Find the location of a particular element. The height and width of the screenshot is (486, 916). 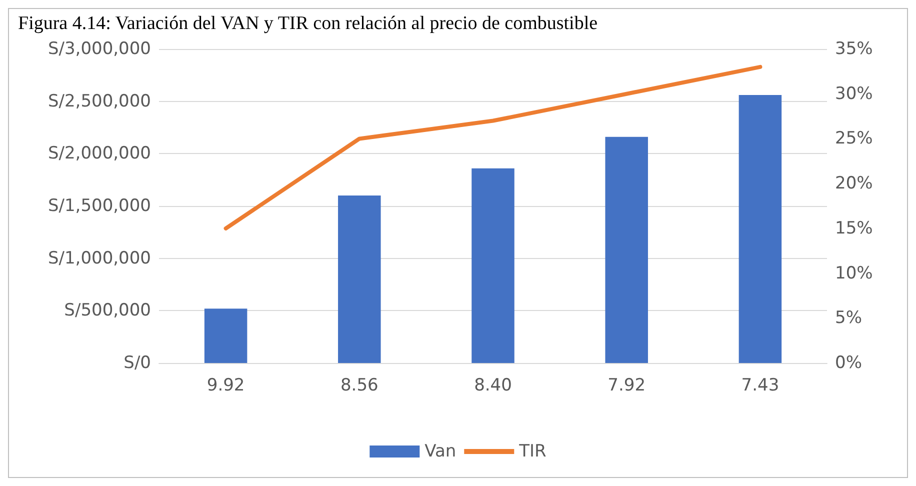

x-tick-label: 9.92 is located at coordinates (225, 386).